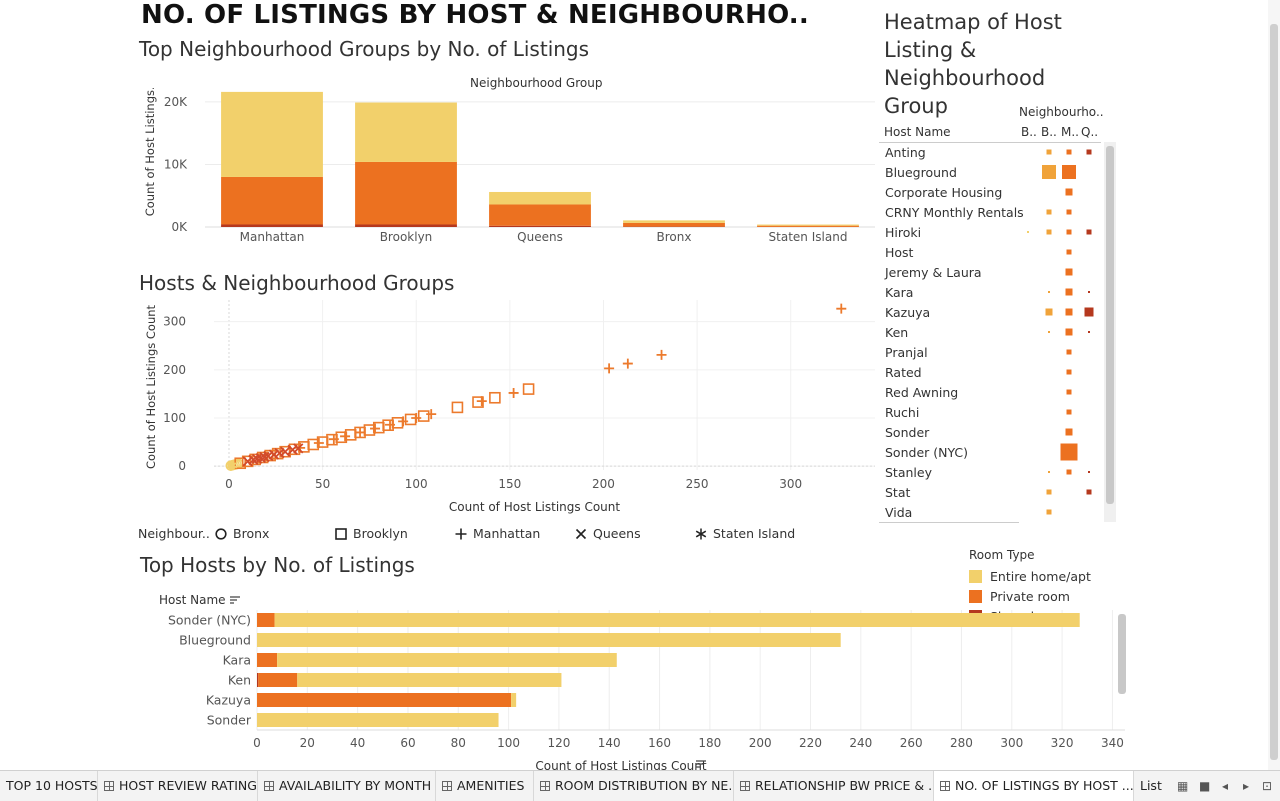 The width and height of the screenshot is (1280, 801). I want to click on hbar-x-tick-label: 0, so click(257, 743).